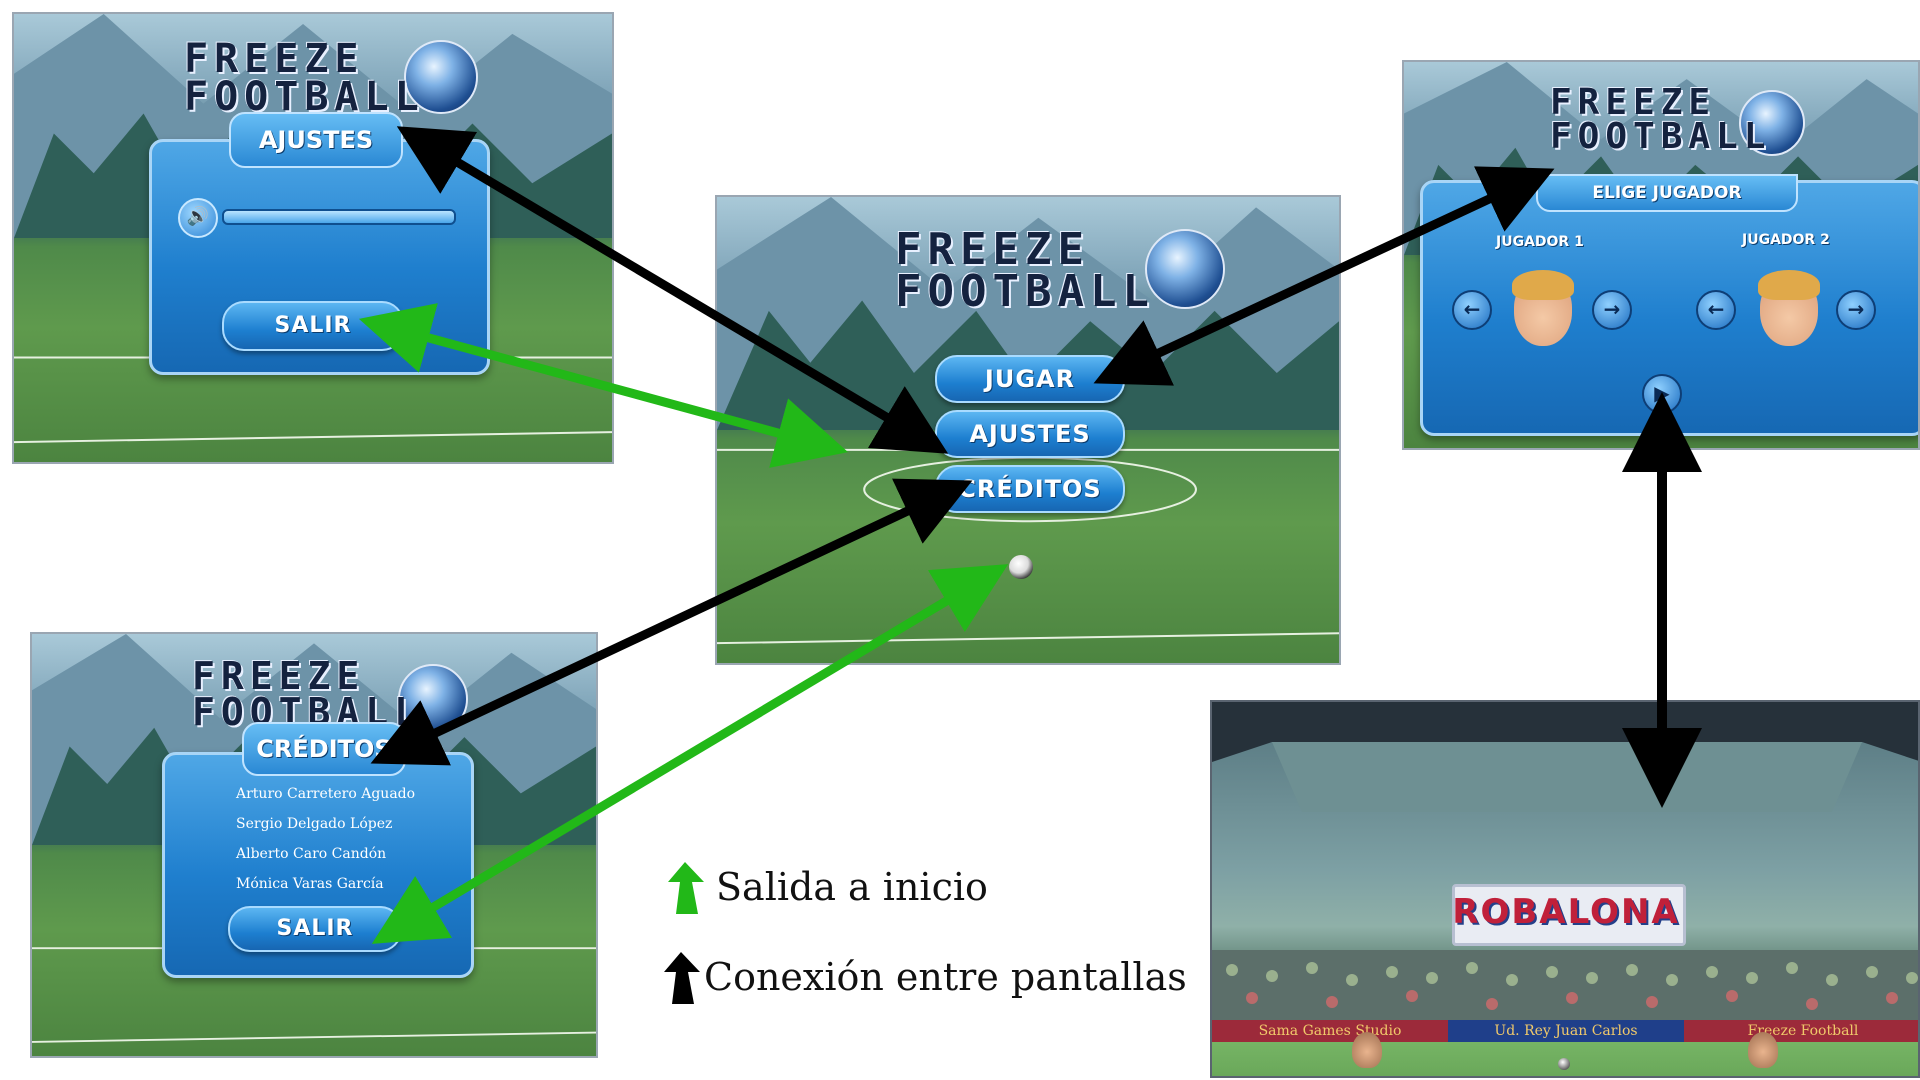  I want to click on settings-exit-button: SALIR, so click(313, 326).